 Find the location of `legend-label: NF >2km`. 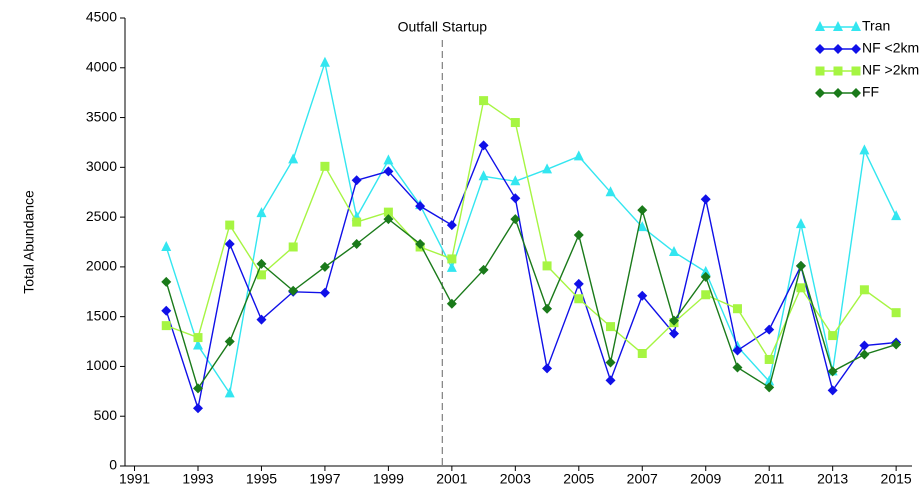

legend-label: NF >2km is located at coordinates (890, 70).